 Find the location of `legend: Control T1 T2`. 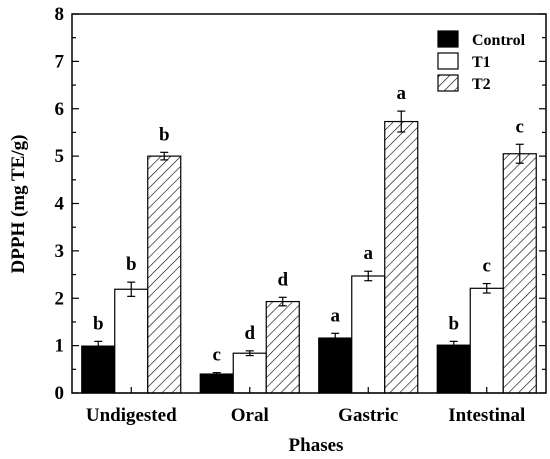

legend: Control T1 T2 is located at coordinates (481, 61).